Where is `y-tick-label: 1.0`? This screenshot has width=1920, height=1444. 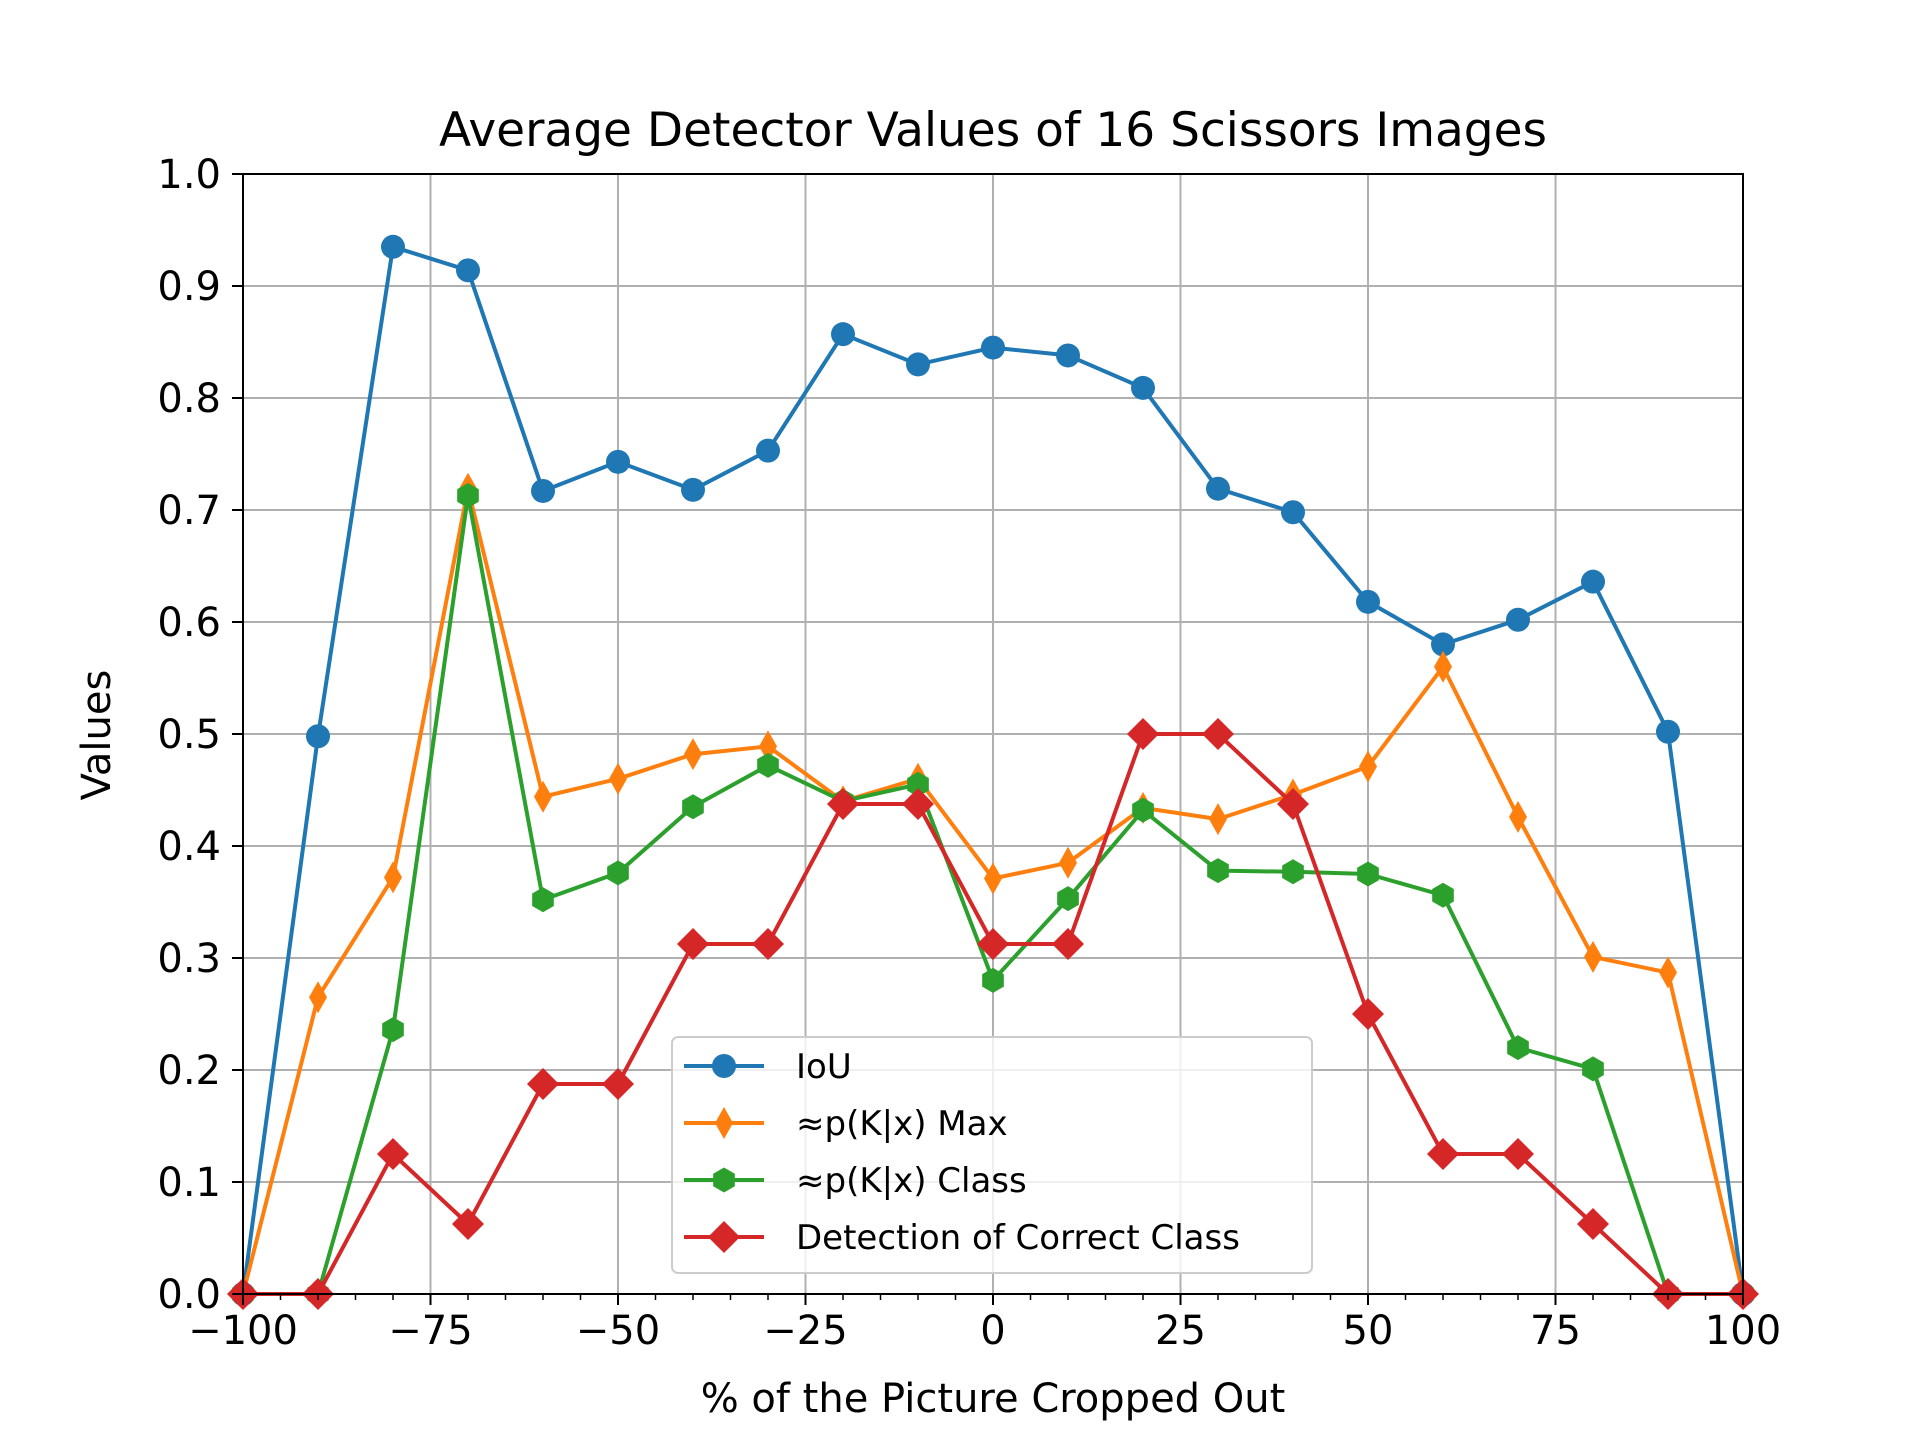 y-tick-label: 1.0 is located at coordinates (189, 175).